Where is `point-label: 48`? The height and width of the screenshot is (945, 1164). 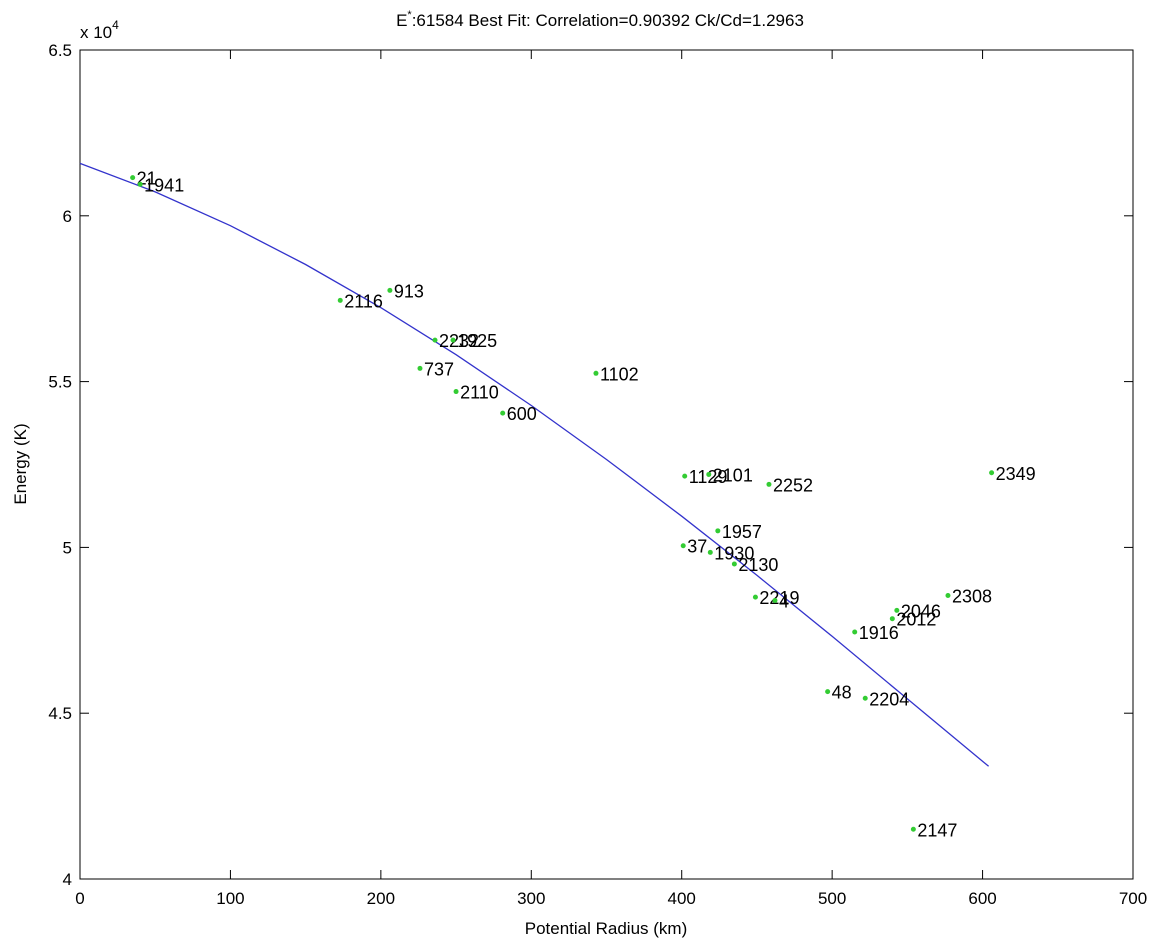
point-label: 48 is located at coordinates (842, 693).